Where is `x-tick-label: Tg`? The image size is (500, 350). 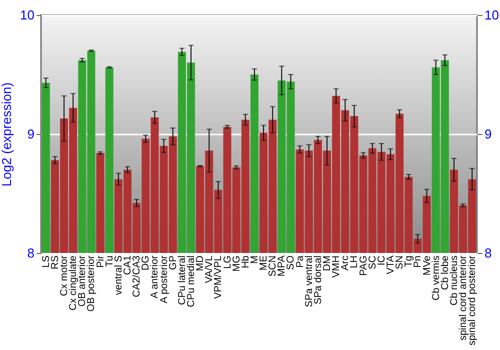 x-tick-label: Tg is located at coordinates (409, 262).